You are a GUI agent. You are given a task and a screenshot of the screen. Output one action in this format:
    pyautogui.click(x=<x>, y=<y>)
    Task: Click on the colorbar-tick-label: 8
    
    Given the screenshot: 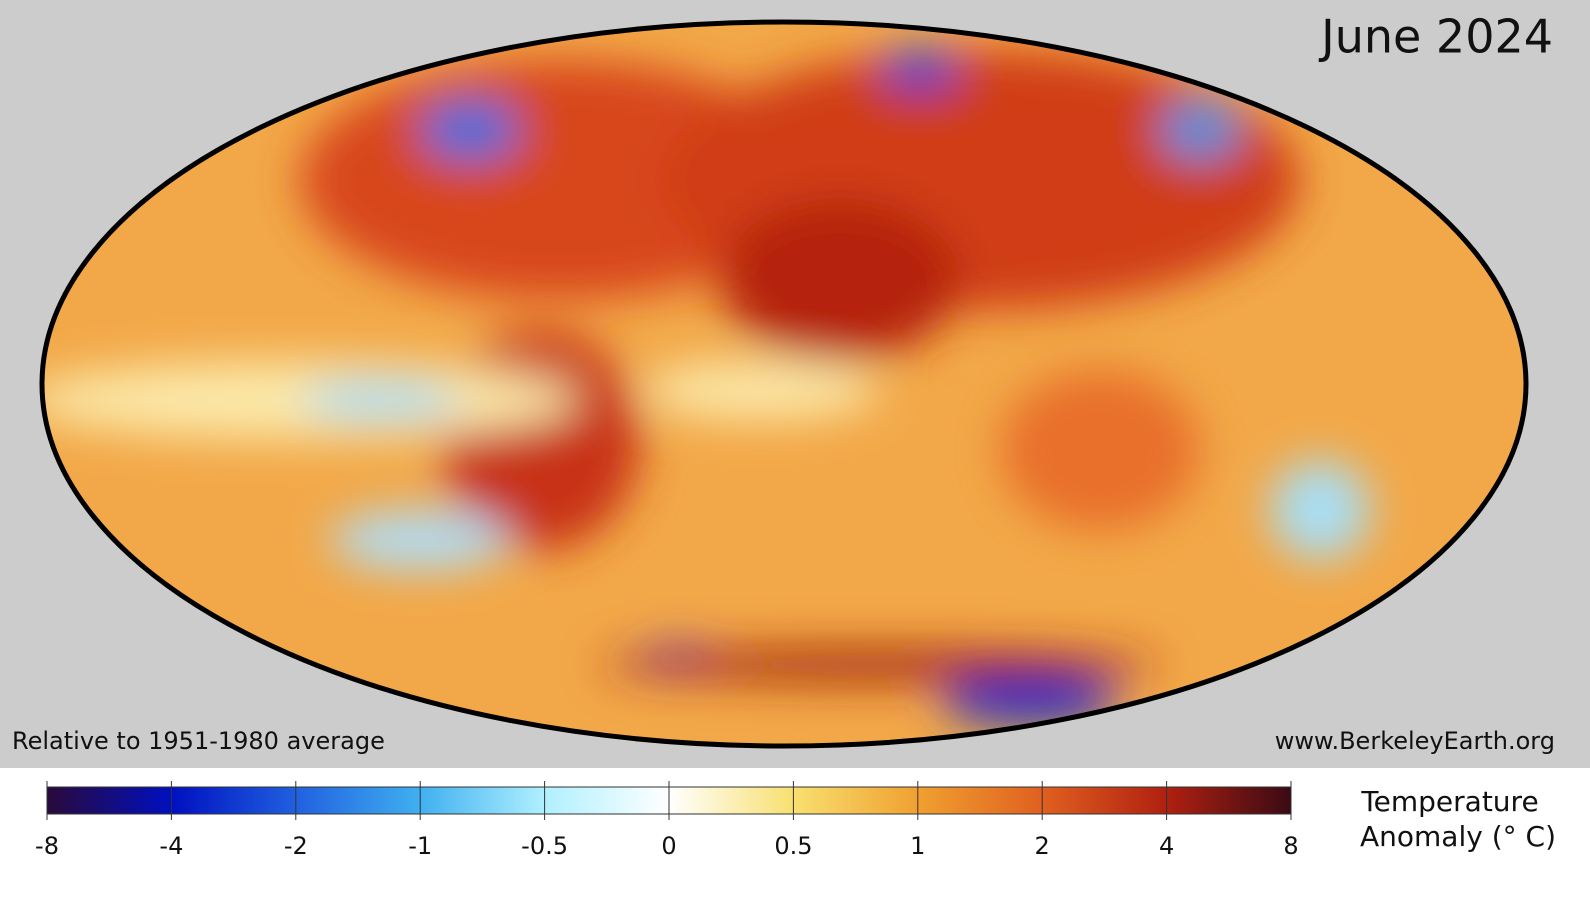 What is the action you would take?
    pyautogui.click(x=1290, y=846)
    